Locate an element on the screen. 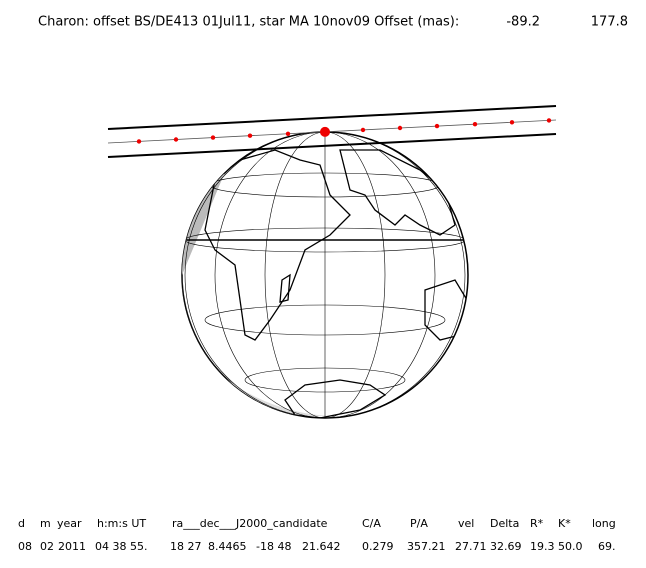 The height and width of the screenshot is (568, 646). column-header: C/A is located at coordinates (371, 523).